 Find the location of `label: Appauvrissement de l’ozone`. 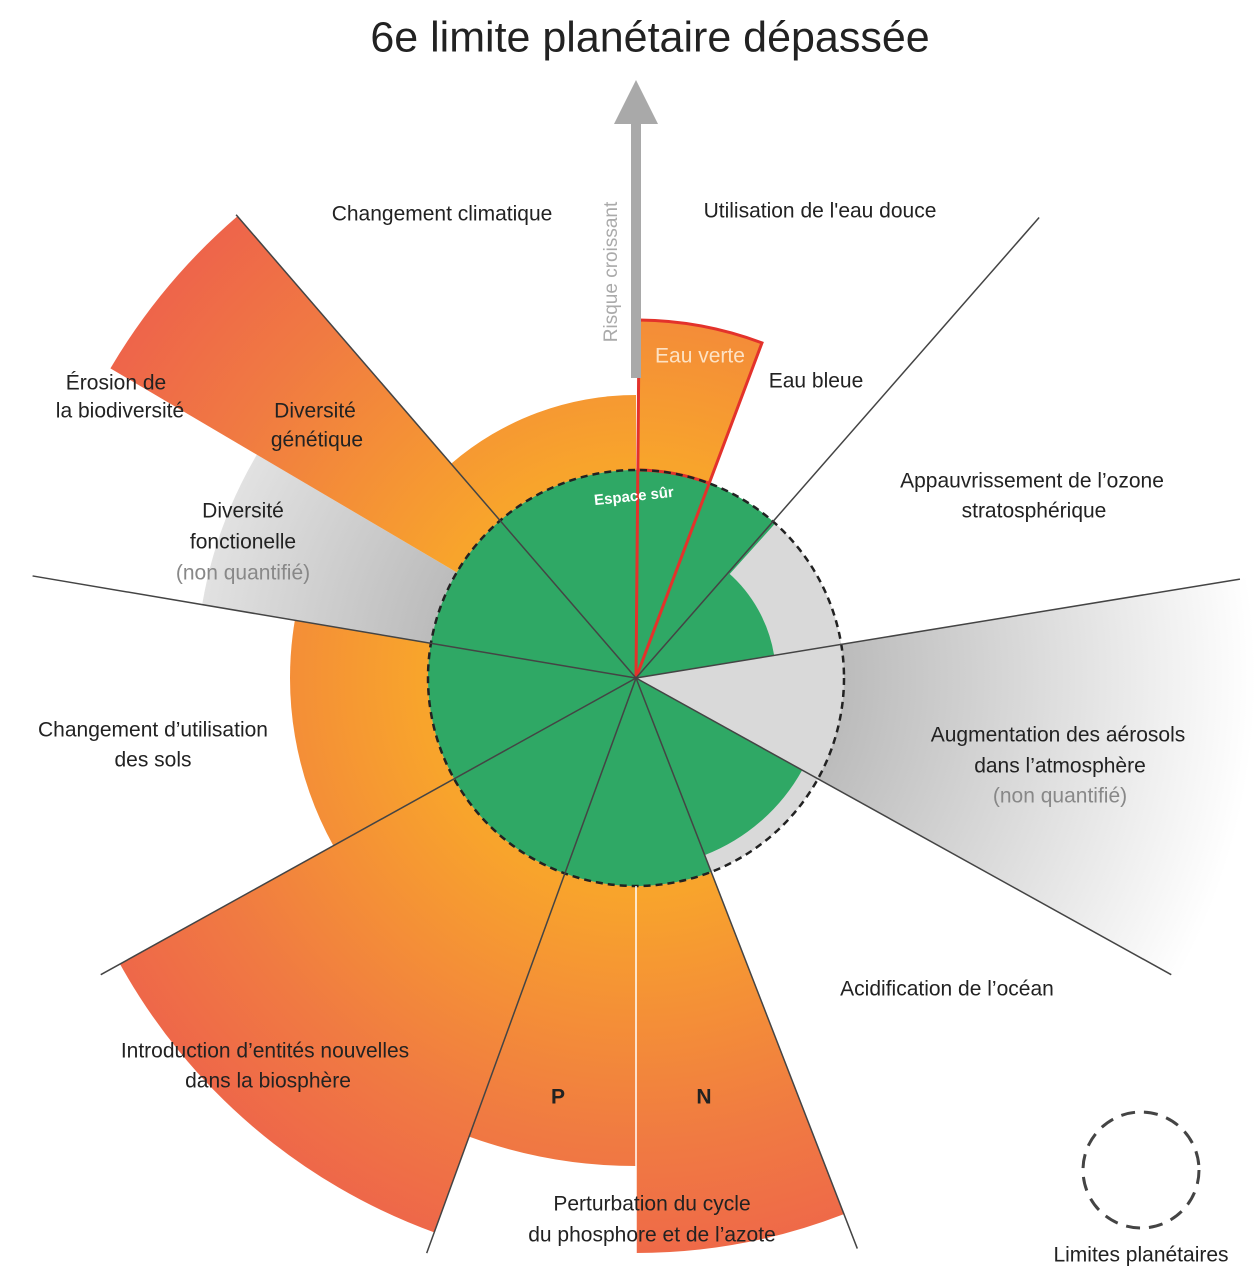

label: Appauvrissement de l’ozone is located at coordinates (1032, 481).